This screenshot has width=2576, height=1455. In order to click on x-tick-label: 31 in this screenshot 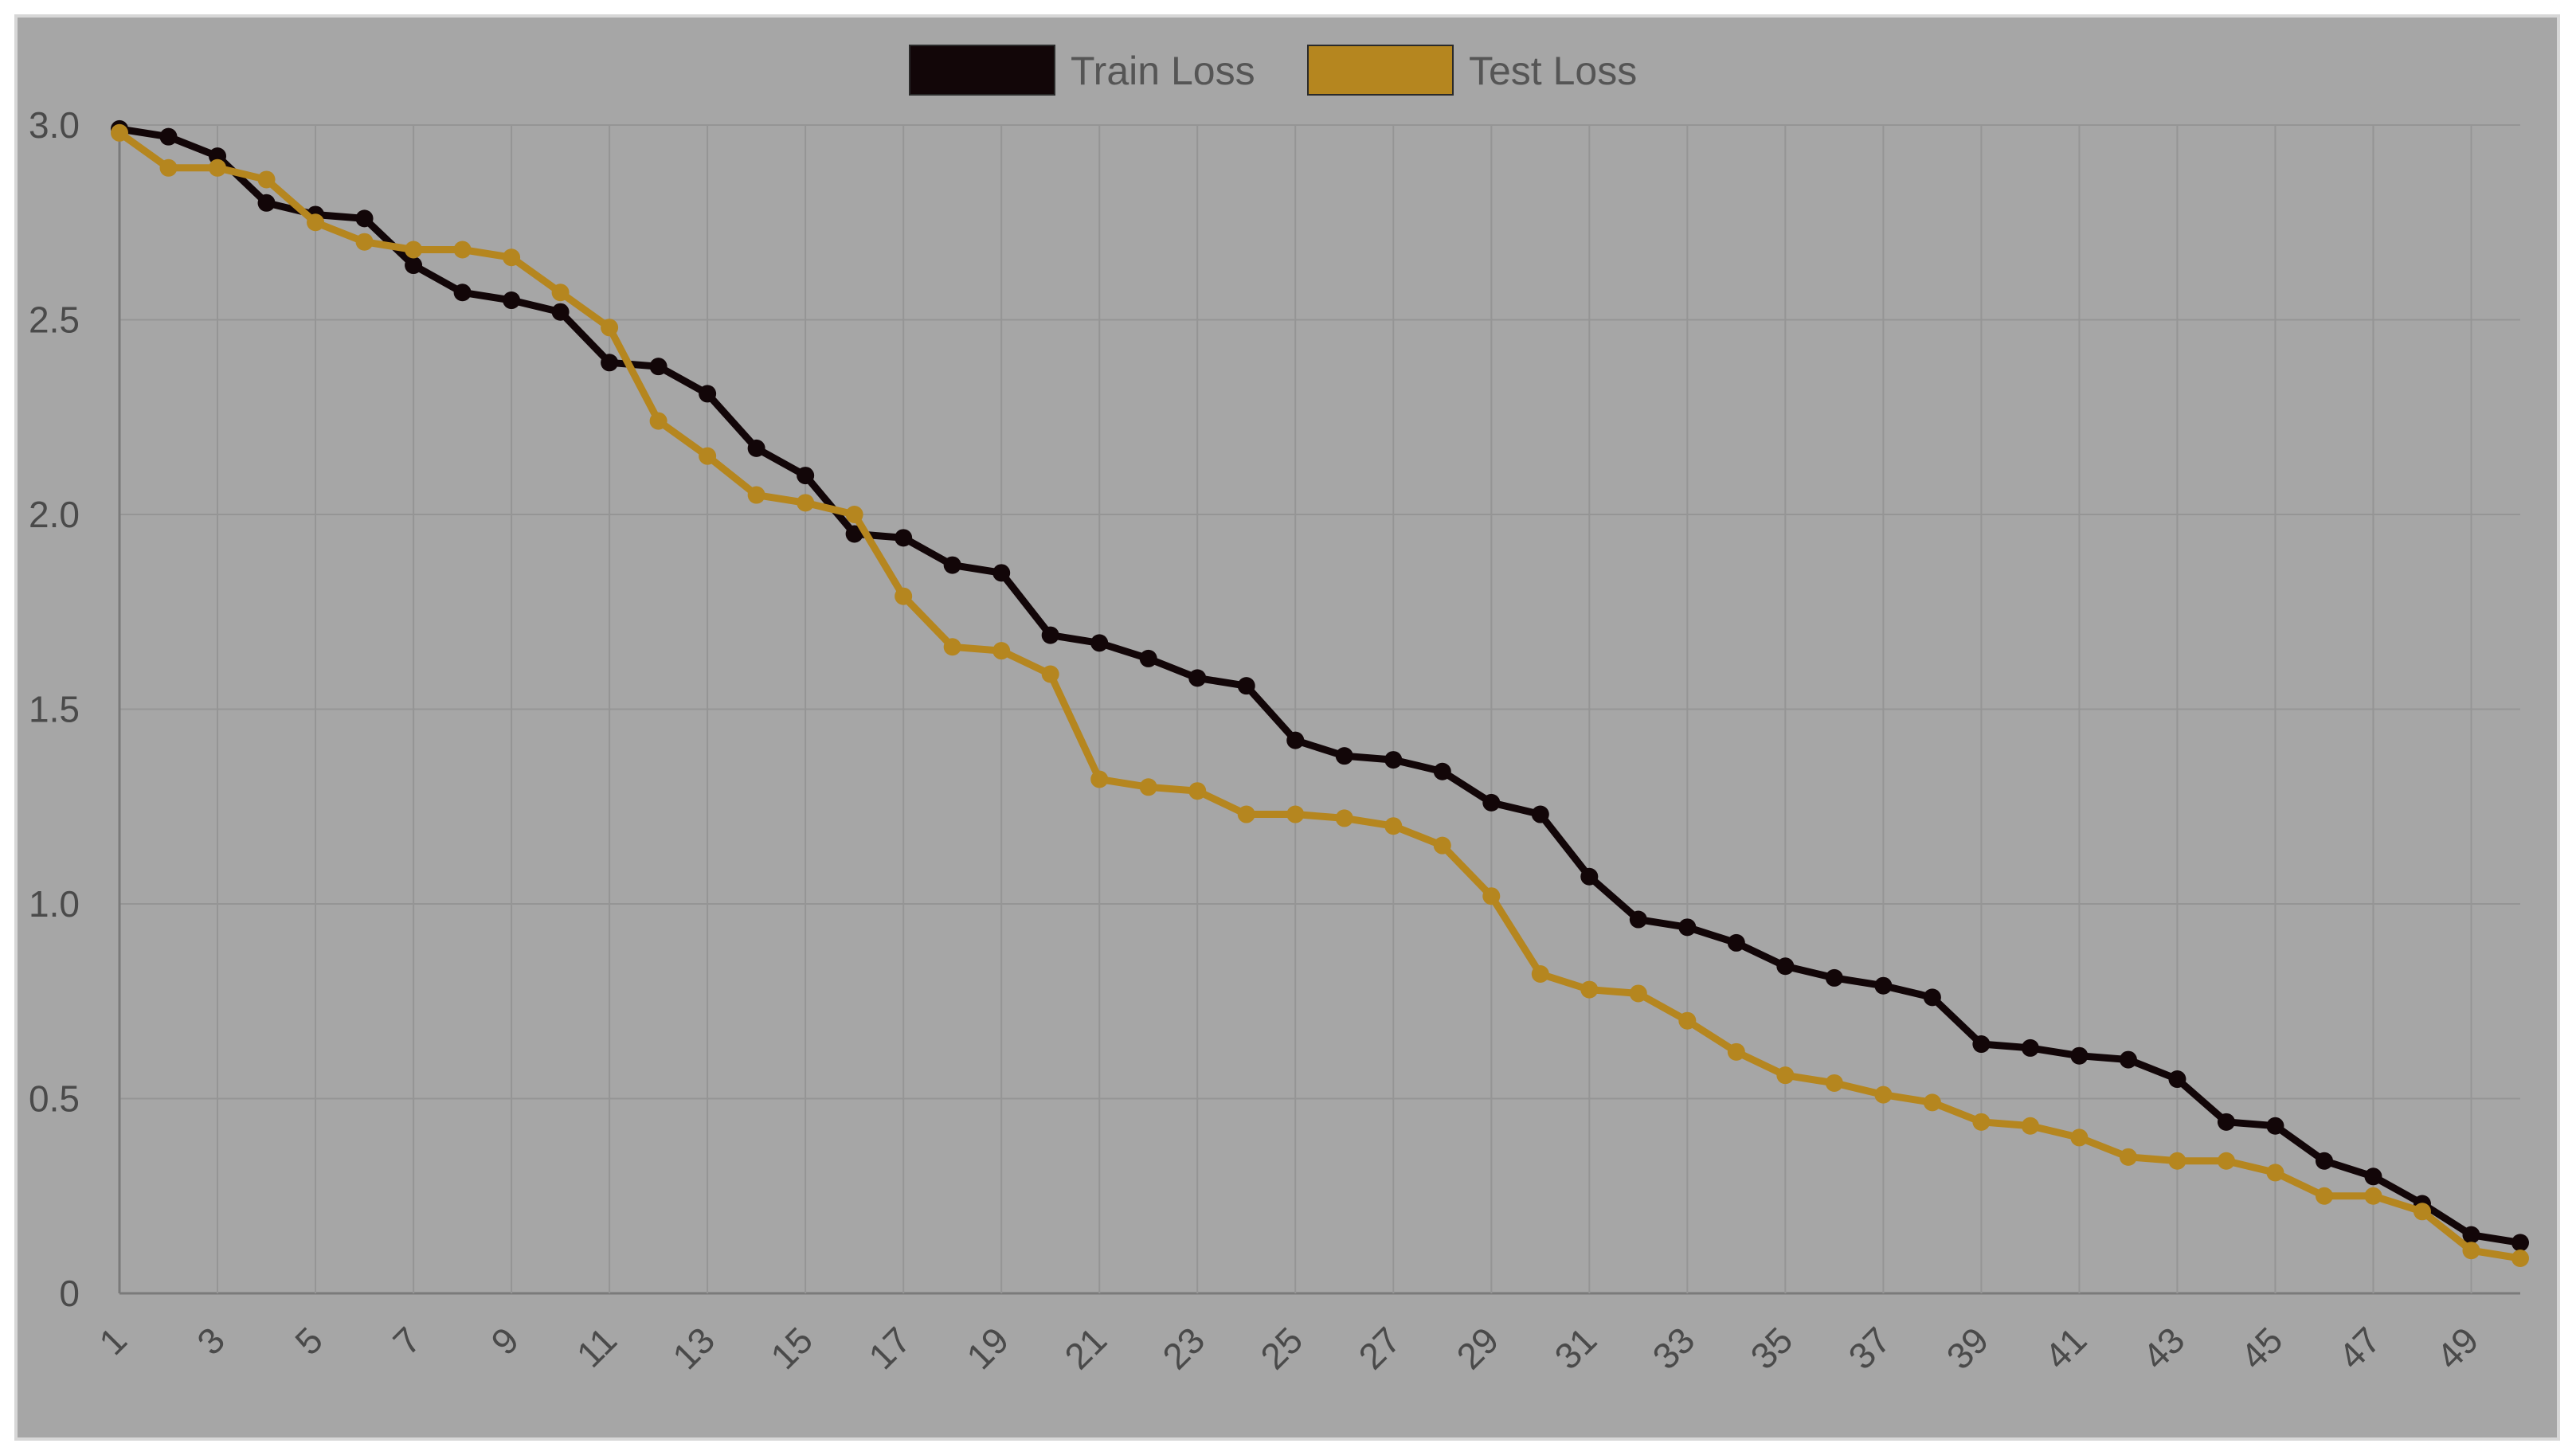, I will do `click(1575, 1348)`.